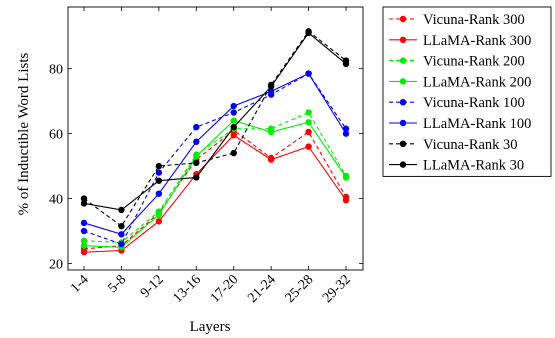 Image resolution: width=555 pixels, height=338 pixels. Describe the element at coordinates (56, 135) in the screenshot. I see `y-tick-label: 60` at that location.